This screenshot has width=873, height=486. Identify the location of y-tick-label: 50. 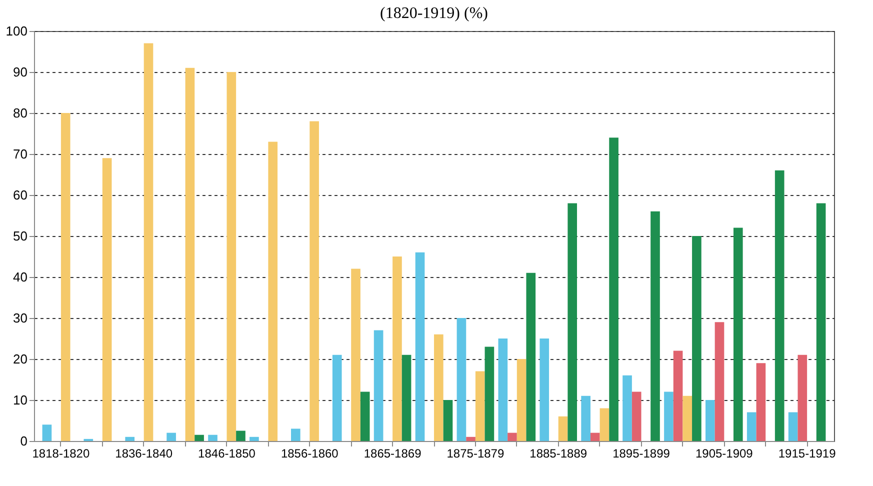
(20, 236).